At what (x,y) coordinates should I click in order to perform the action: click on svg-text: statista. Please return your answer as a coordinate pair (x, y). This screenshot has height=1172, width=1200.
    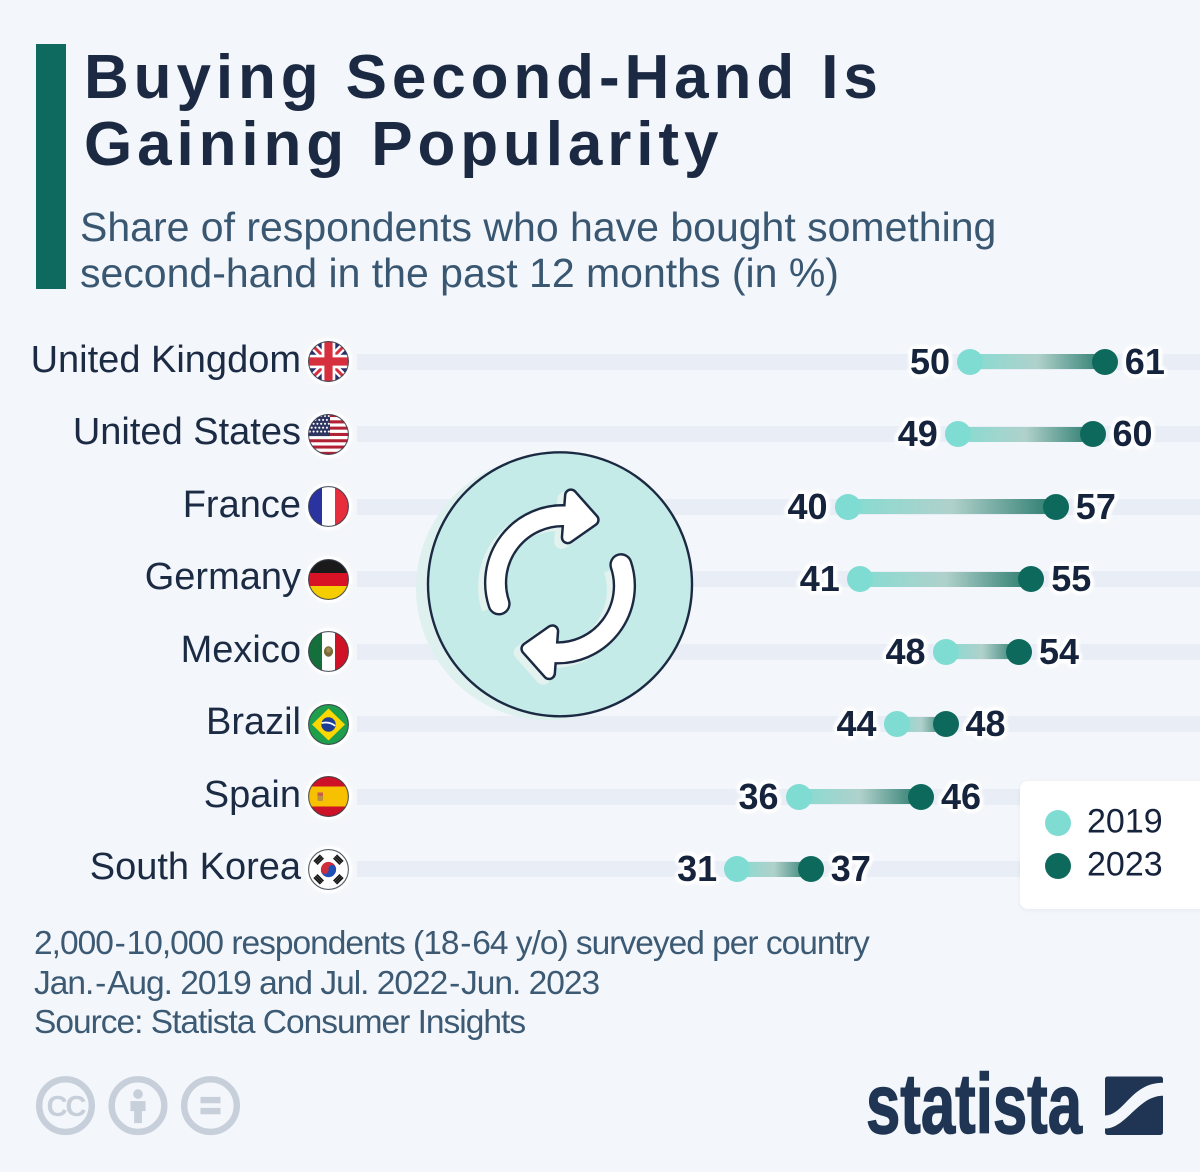
    Looking at the image, I should click on (974, 1102).